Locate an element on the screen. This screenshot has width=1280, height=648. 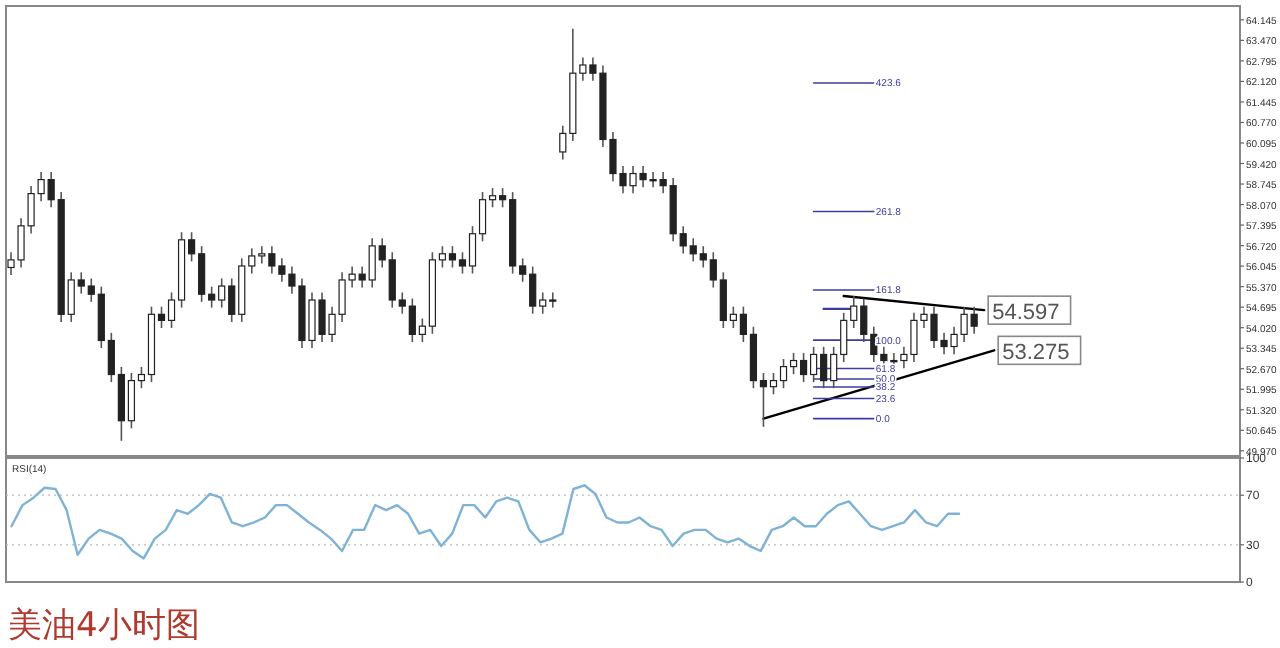
line-series is located at coordinates (485, 522).